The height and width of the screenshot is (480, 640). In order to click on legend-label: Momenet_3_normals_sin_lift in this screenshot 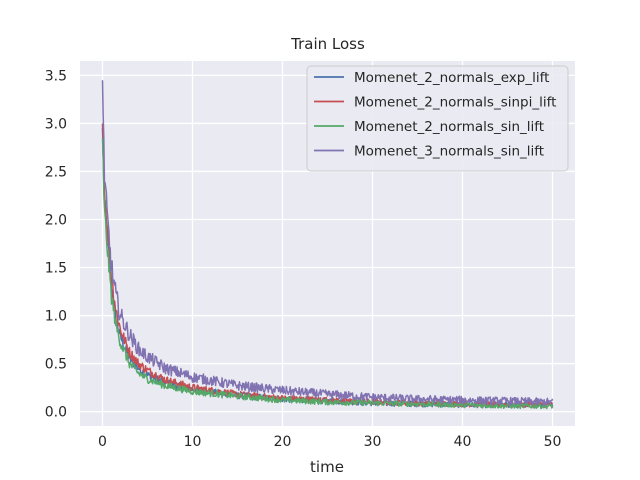, I will do `click(449, 152)`.